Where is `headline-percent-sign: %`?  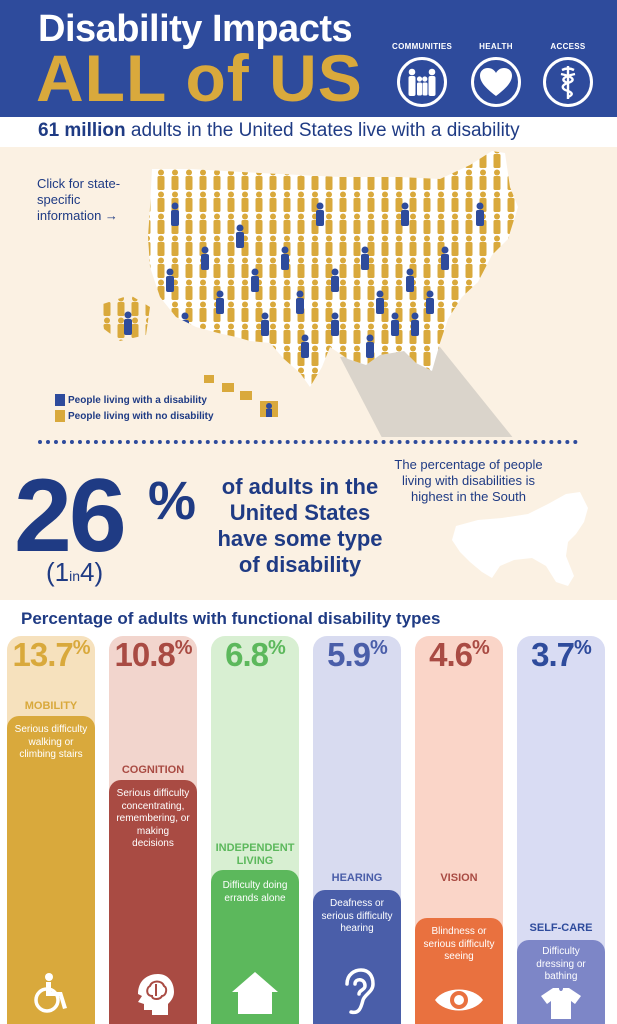
headline-percent-sign: % is located at coordinates (172, 501).